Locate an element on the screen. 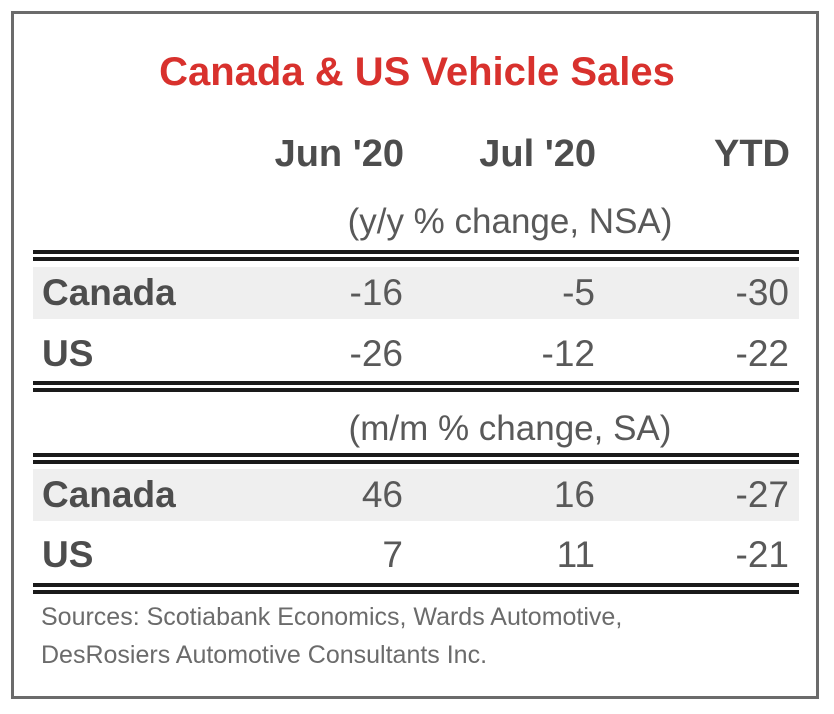  cell-value: 7 is located at coordinates (392, 554).